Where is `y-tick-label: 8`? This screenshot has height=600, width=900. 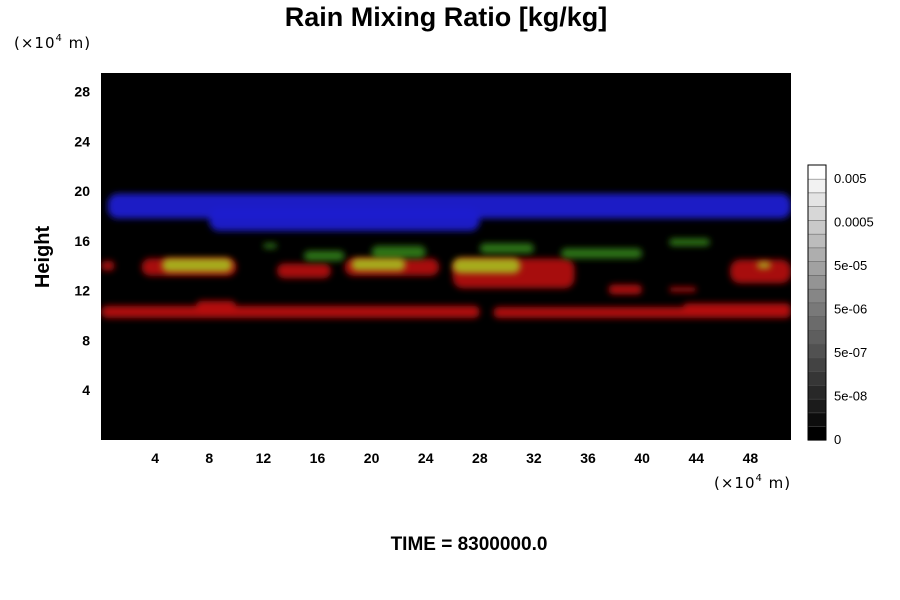
y-tick-label: 8 is located at coordinates (86, 340).